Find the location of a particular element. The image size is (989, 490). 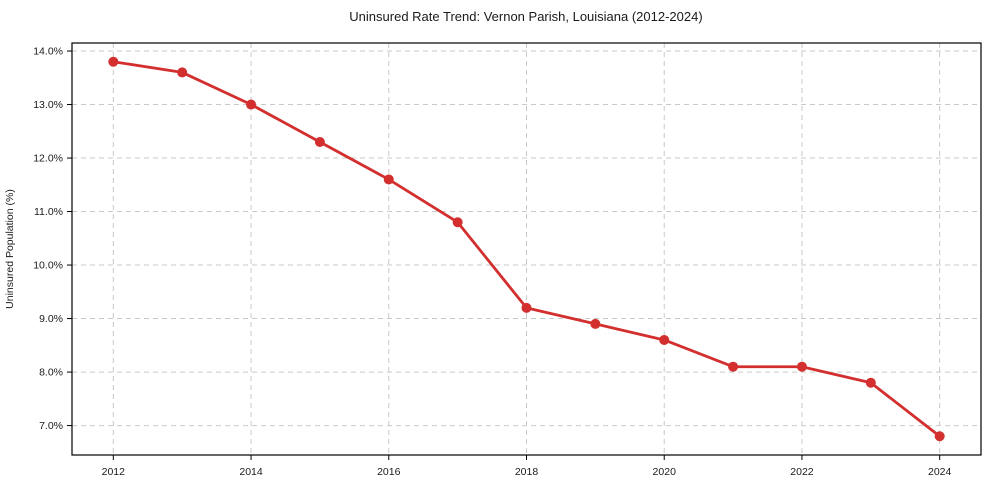

x-tick-label: 2018 is located at coordinates (527, 472).